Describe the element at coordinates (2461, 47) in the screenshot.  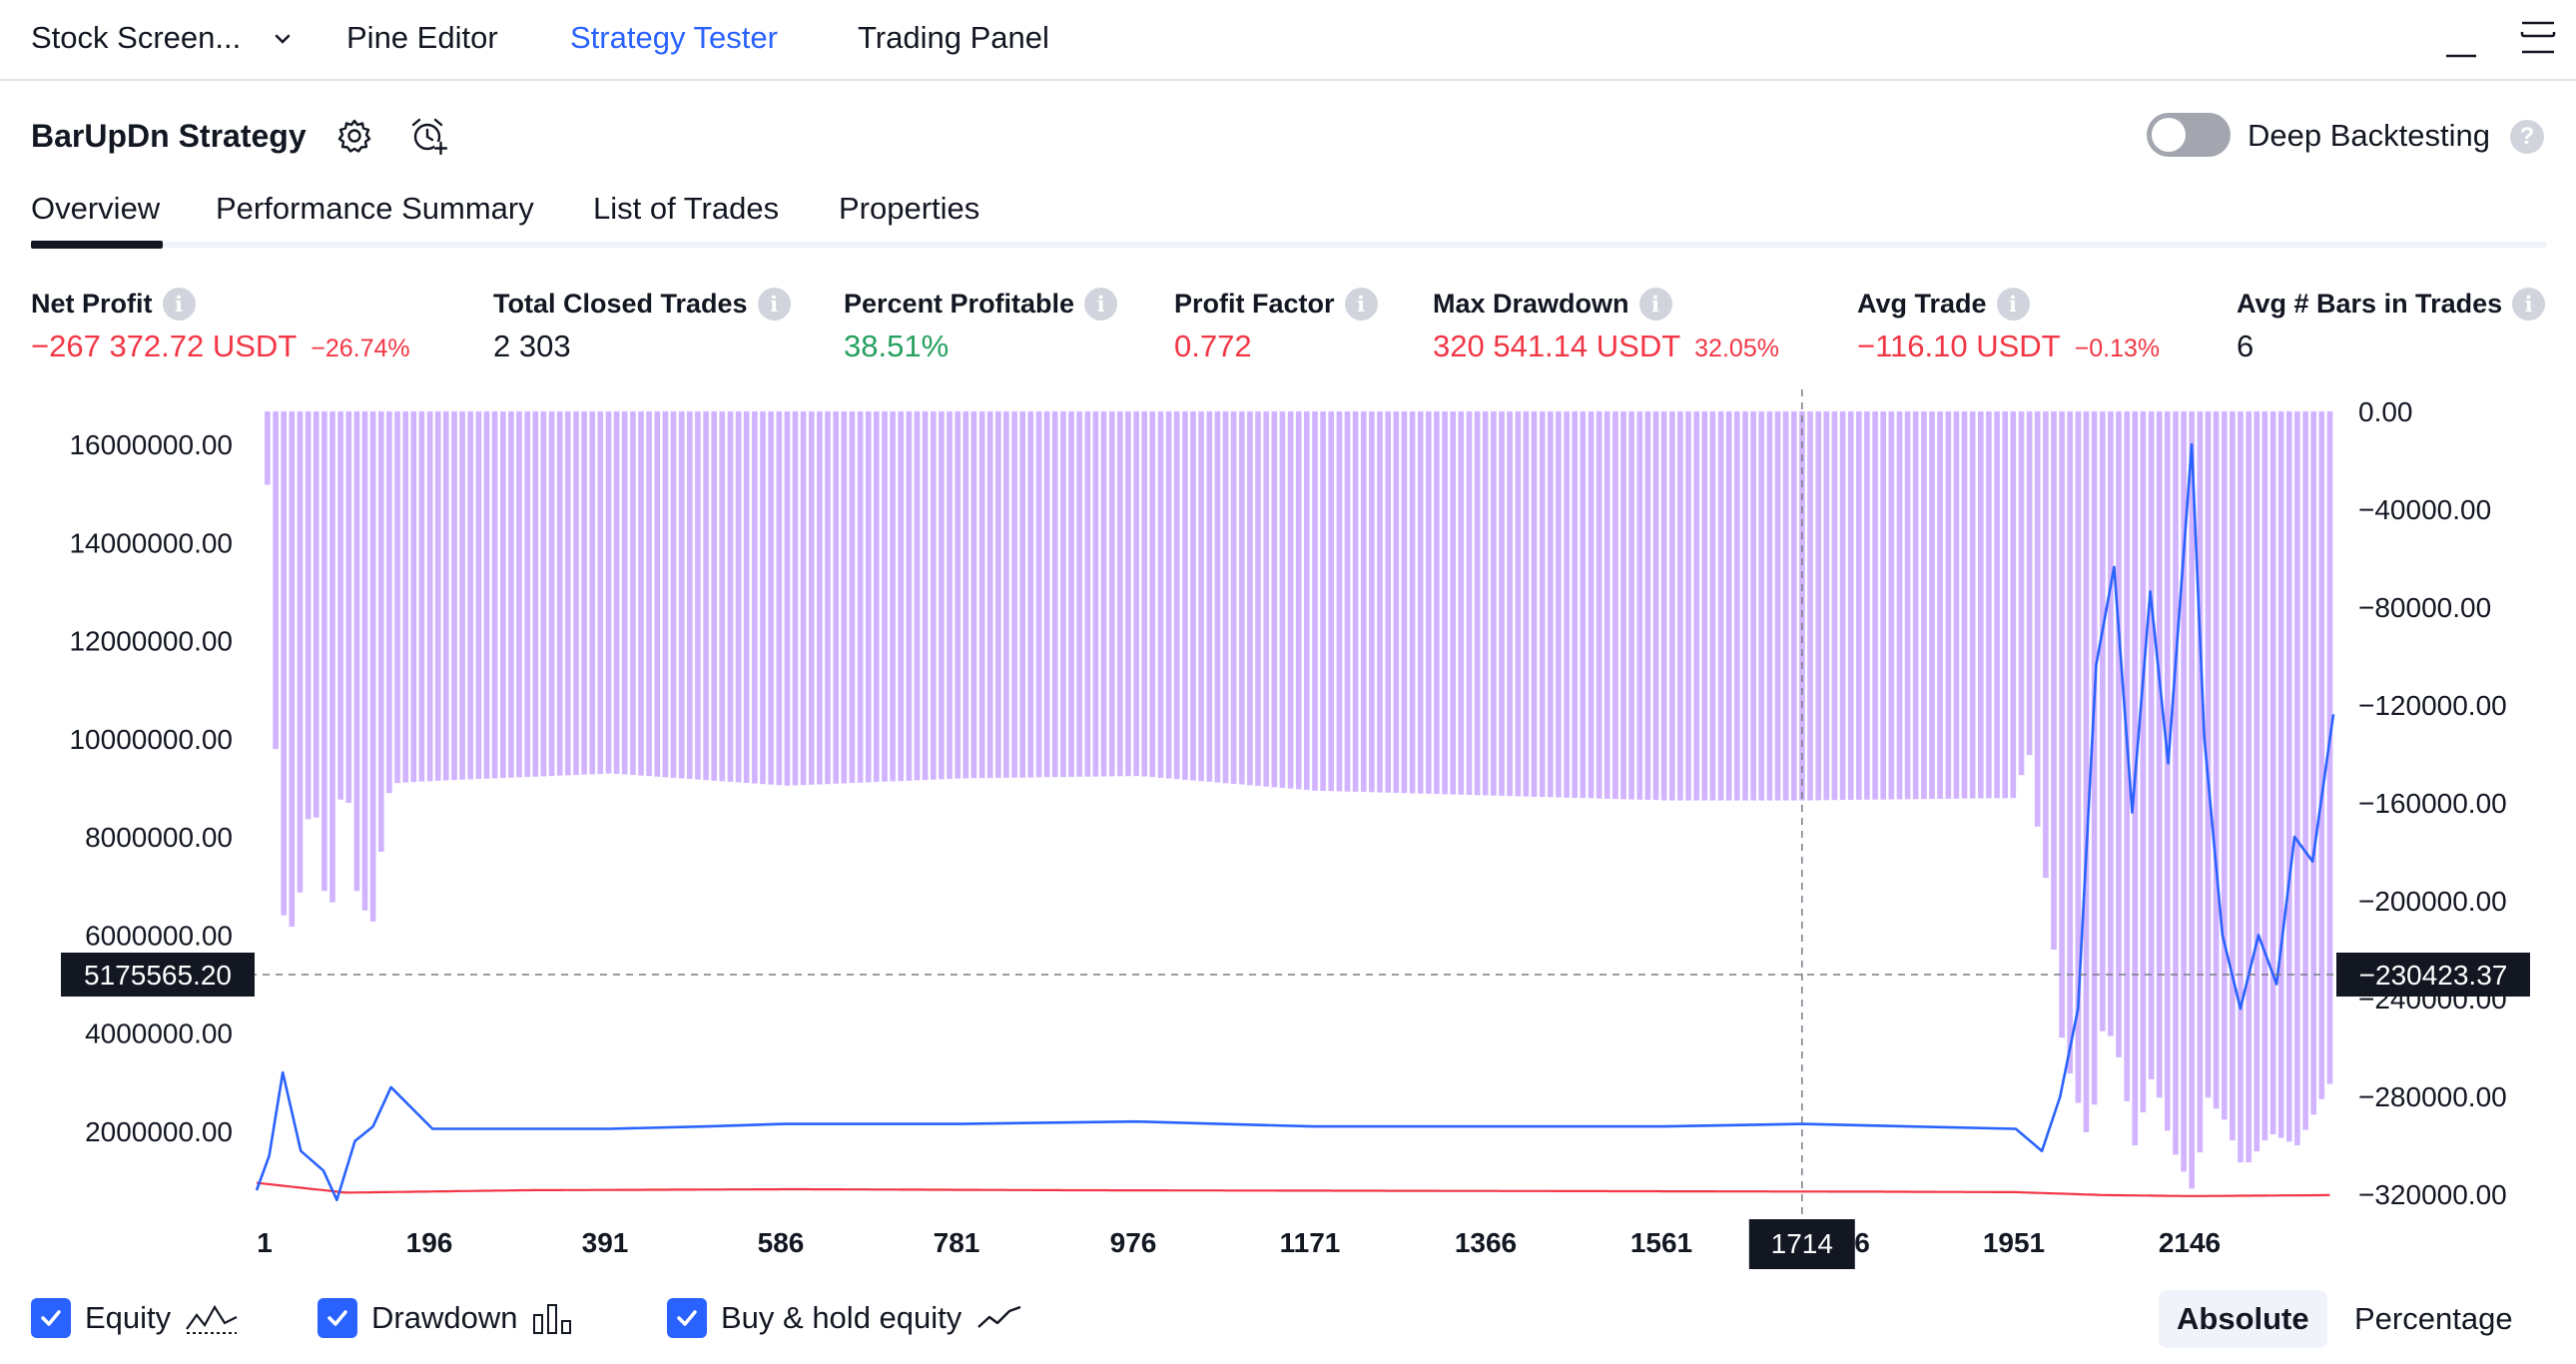
I see `minimize-icon` at that location.